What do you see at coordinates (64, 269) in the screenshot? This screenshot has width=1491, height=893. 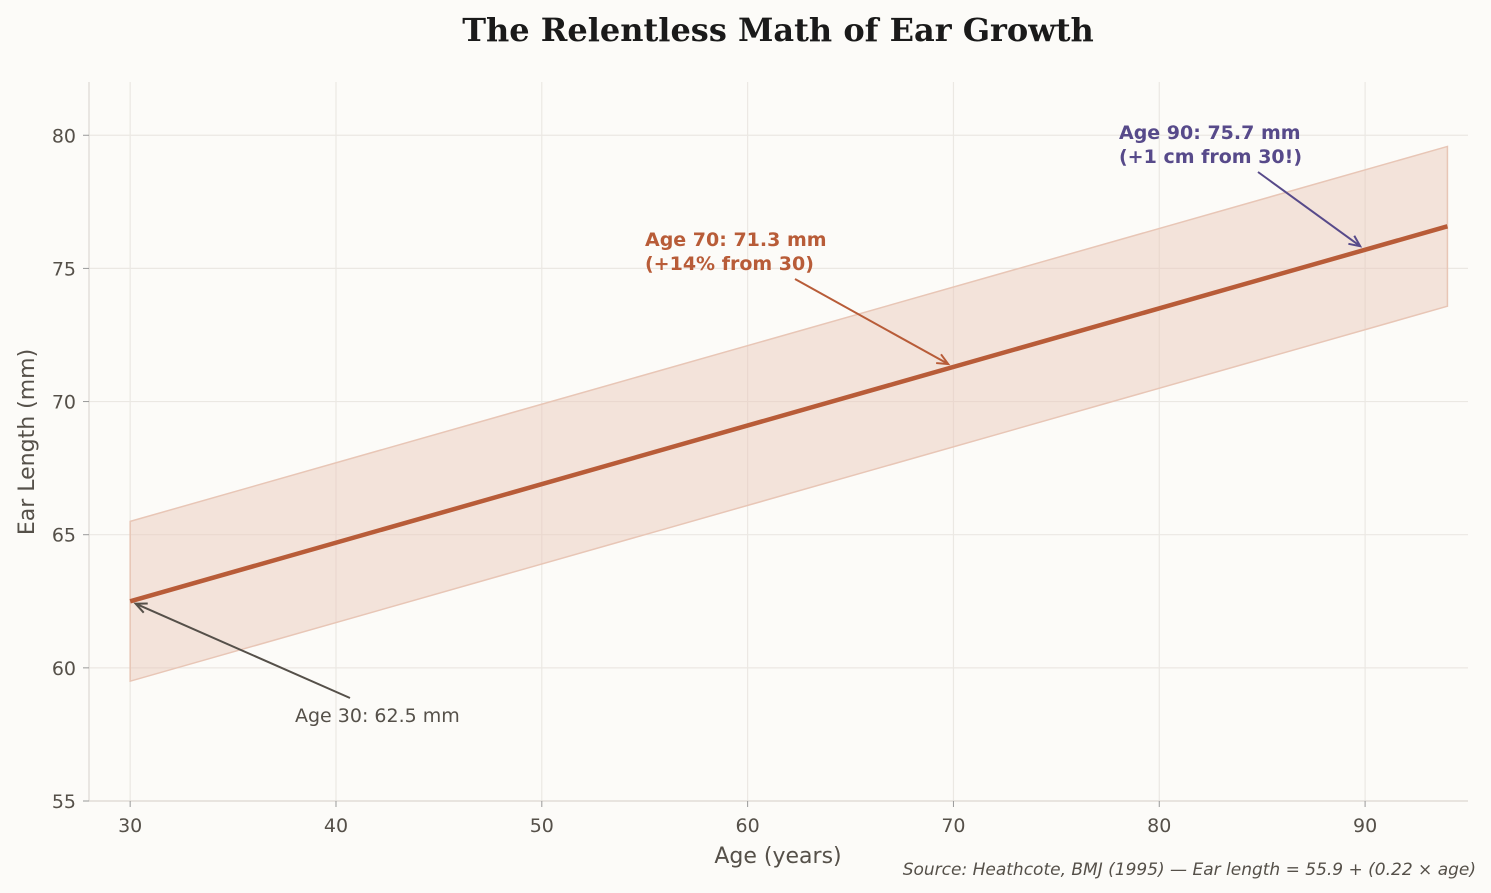 I see `y-tick-label: 75` at bounding box center [64, 269].